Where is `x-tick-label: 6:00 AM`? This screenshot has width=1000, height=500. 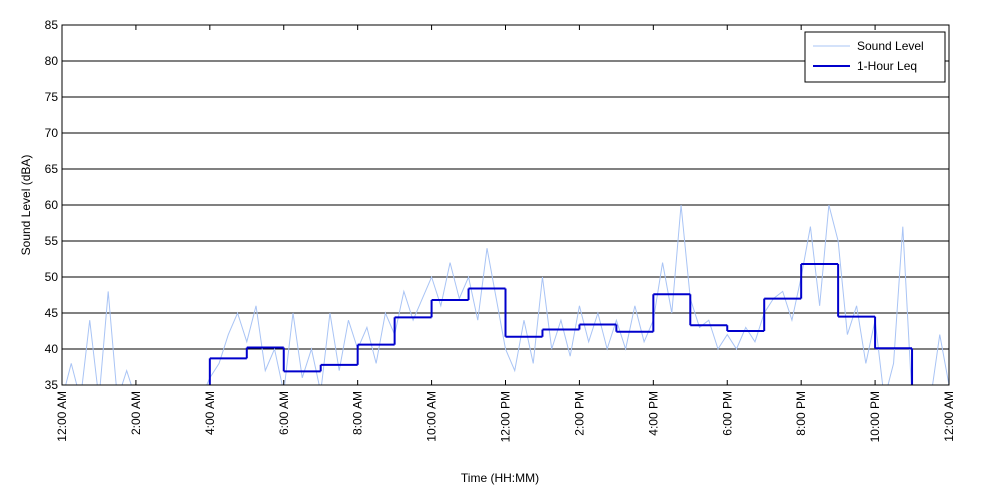
x-tick-label: 6:00 AM is located at coordinates (284, 413).